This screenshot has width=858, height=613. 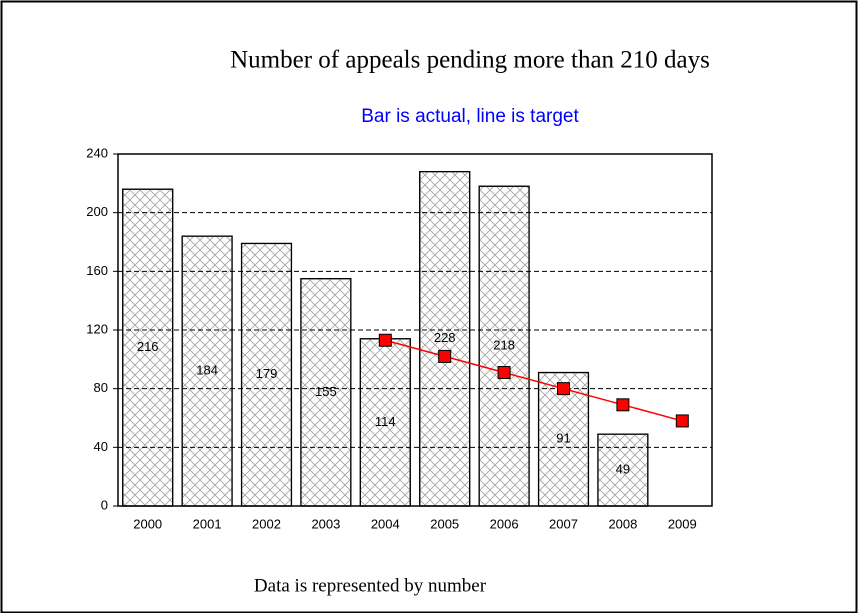 I want to click on y-tick-label: 0, so click(x=104, y=504).